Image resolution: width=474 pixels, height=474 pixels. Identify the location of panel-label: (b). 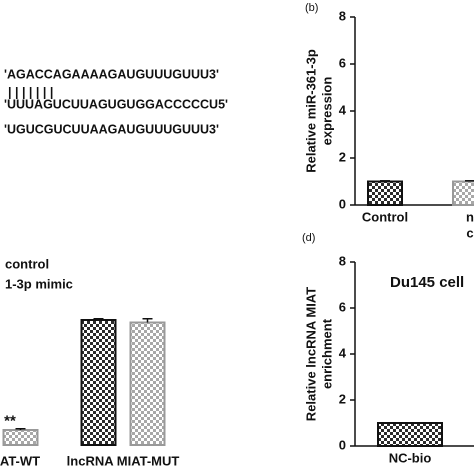
(311, 8).